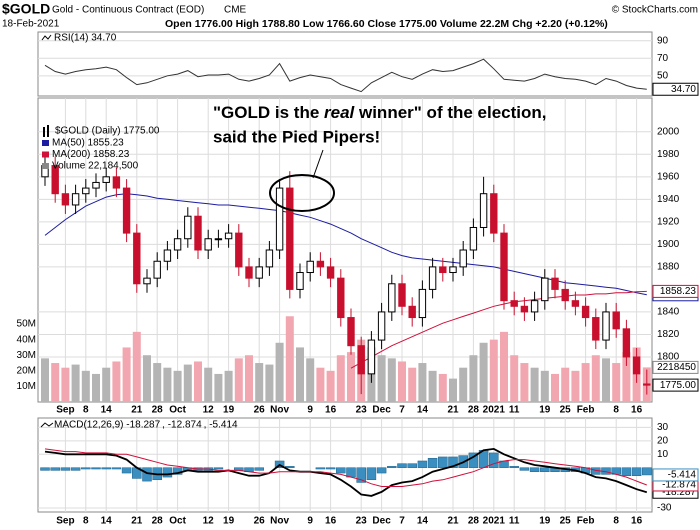 This screenshot has width=700, height=530. I want to click on x-tick-label: 23, so click(362, 521).